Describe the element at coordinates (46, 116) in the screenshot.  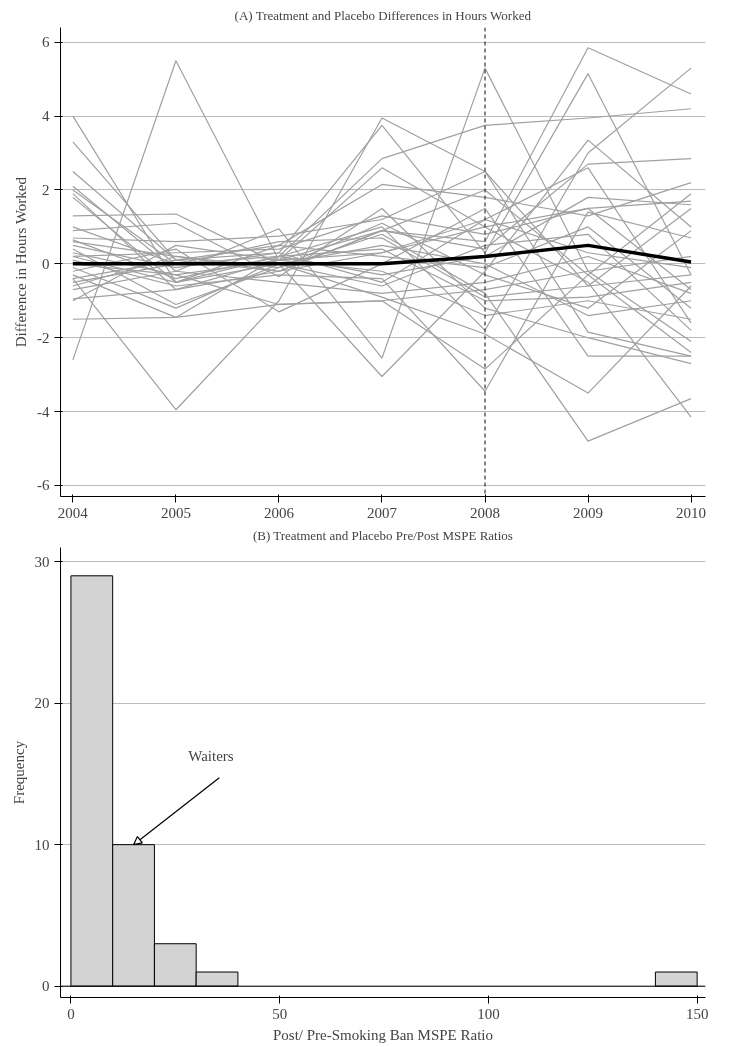
I see `y-tick-label: 4` at that location.